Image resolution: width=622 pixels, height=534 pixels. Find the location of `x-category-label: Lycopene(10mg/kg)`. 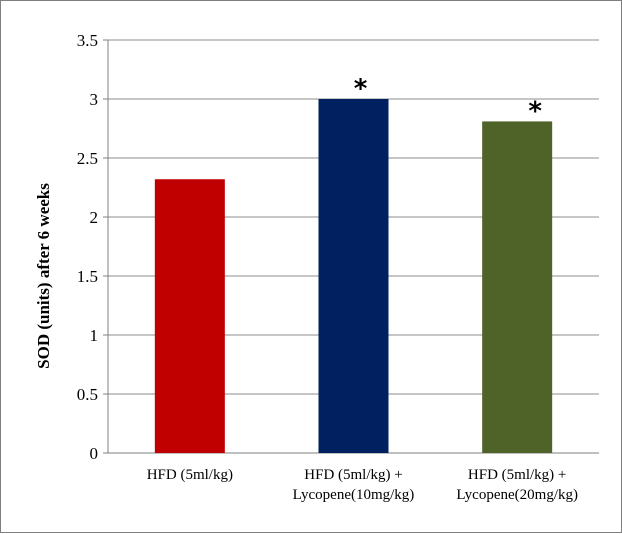

x-category-label: Lycopene(10mg/kg) is located at coordinates (354, 495).